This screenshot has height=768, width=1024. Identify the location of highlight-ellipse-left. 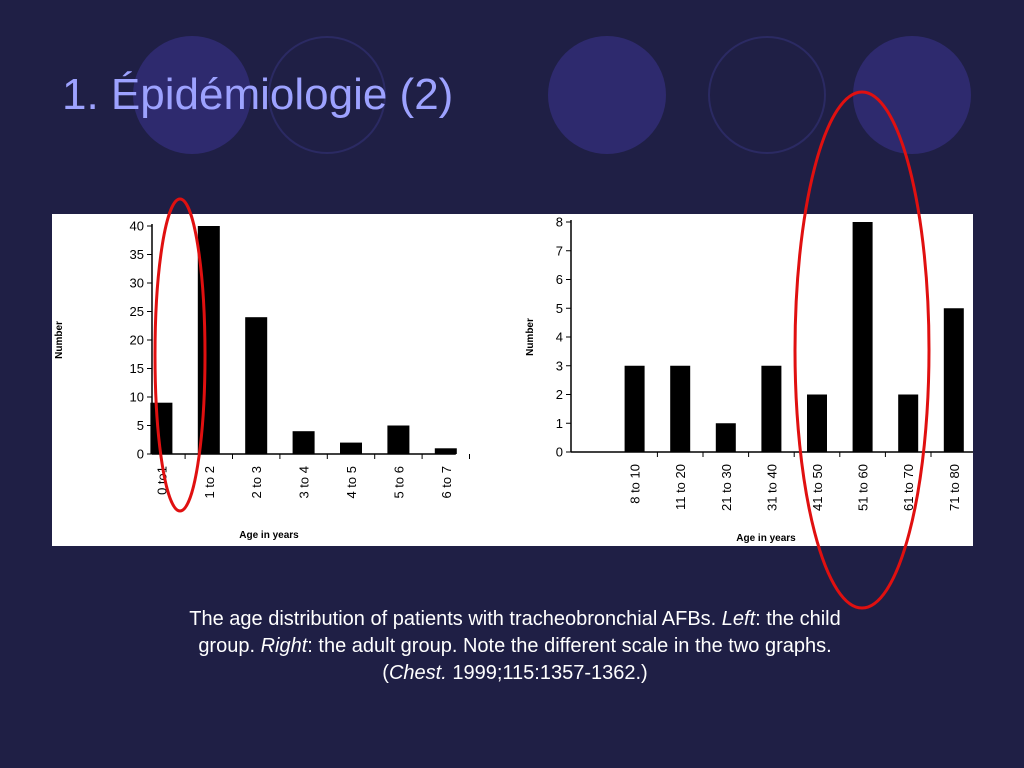
(180, 355).